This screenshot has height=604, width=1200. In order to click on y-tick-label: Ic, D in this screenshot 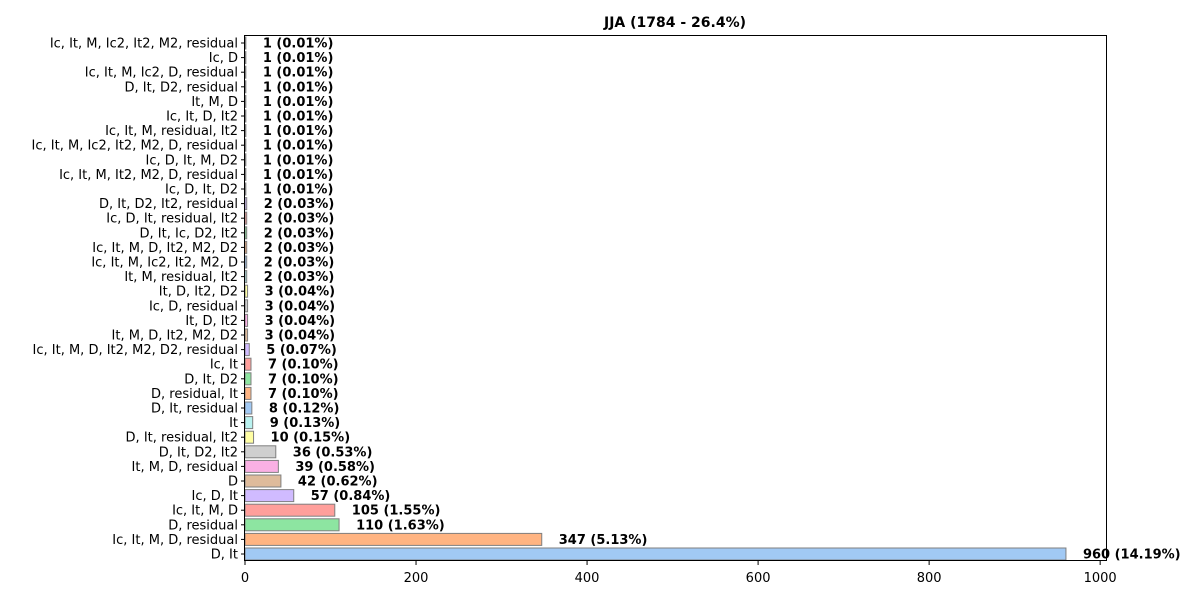, I will do `click(223, 58)`.